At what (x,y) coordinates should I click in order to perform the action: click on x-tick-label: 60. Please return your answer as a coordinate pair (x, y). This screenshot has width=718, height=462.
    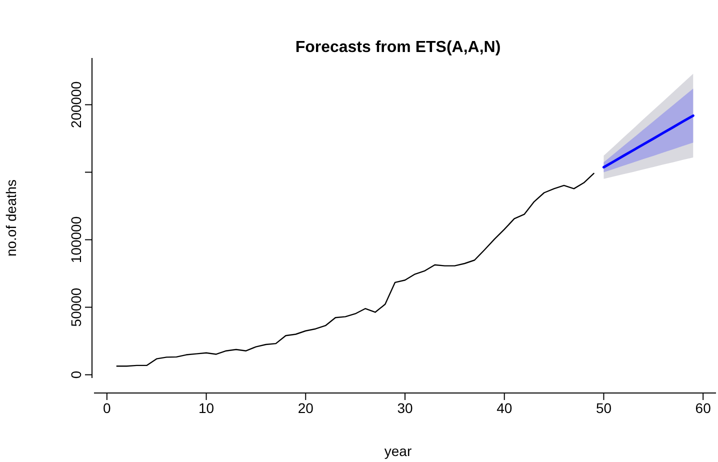
    Looking at the image, I should click on (703, 408).